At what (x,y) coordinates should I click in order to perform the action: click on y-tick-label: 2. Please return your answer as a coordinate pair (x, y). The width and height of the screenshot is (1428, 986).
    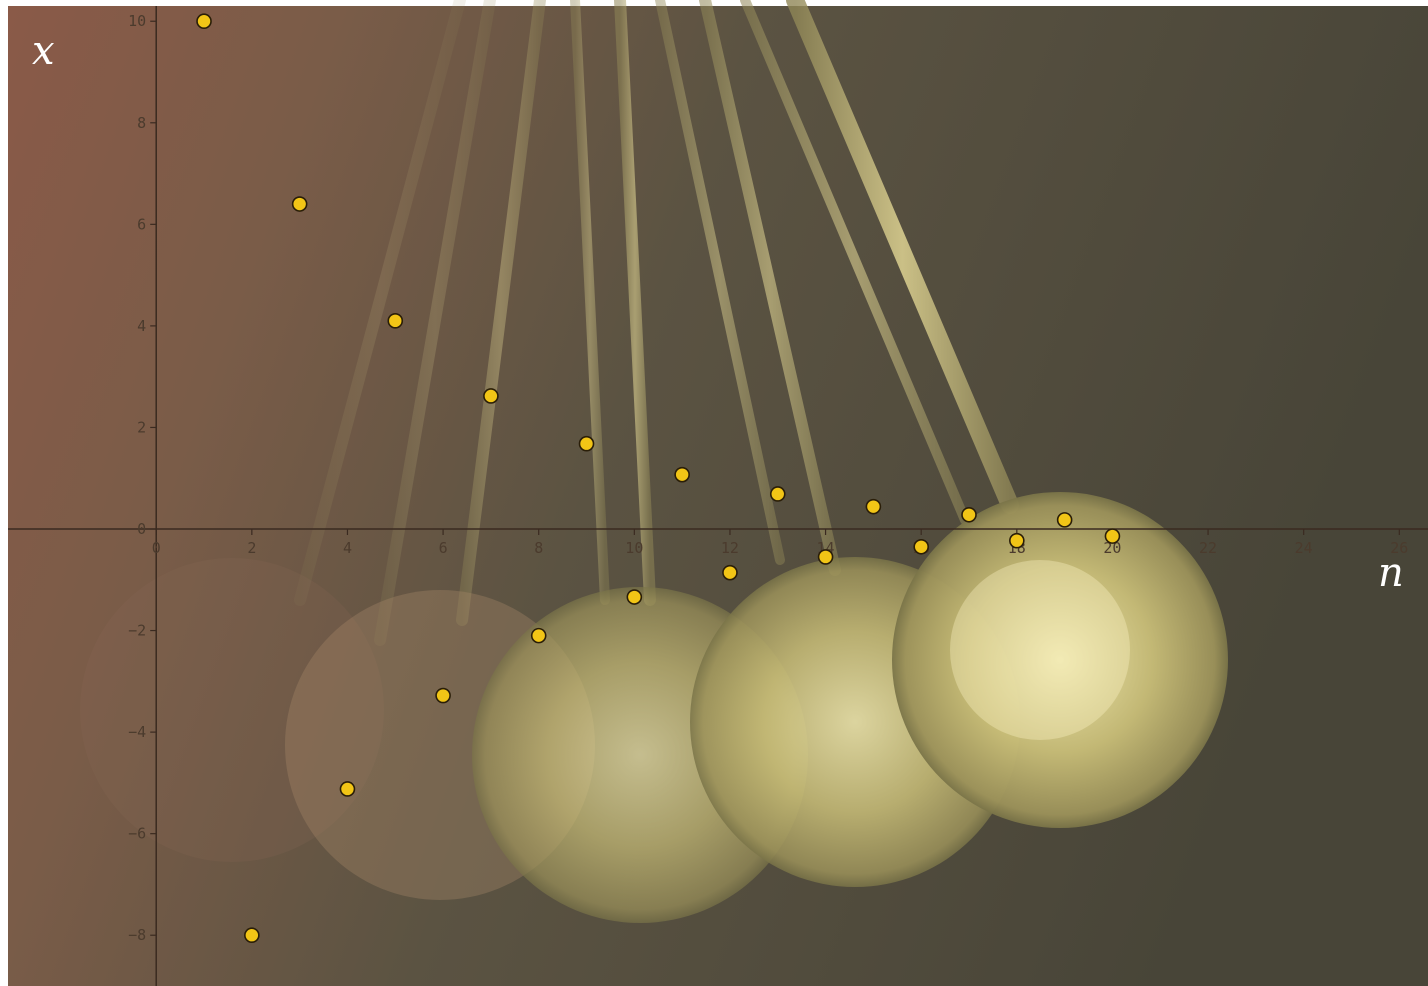
    Looking at the image, I should click on (141, 427).